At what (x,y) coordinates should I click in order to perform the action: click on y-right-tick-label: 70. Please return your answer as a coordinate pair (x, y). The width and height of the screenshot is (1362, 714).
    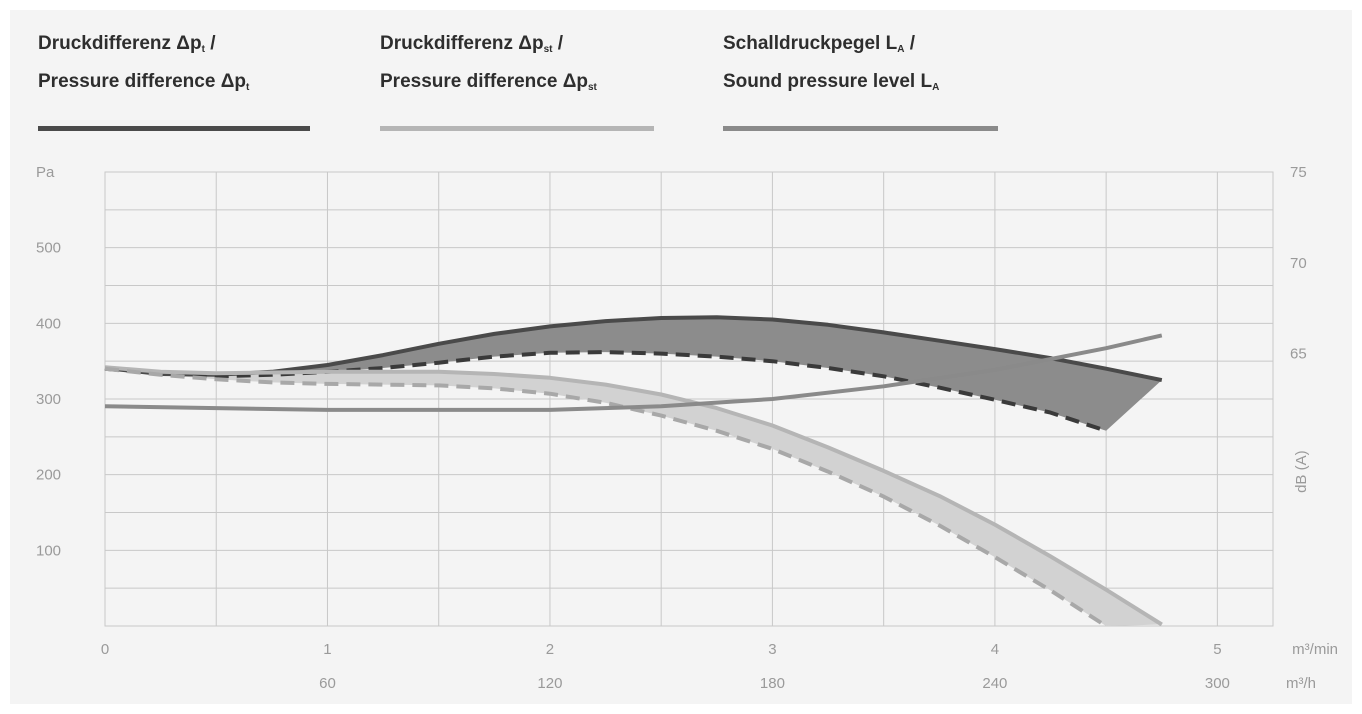
    Looking at the image, I should click on (1298, 263).